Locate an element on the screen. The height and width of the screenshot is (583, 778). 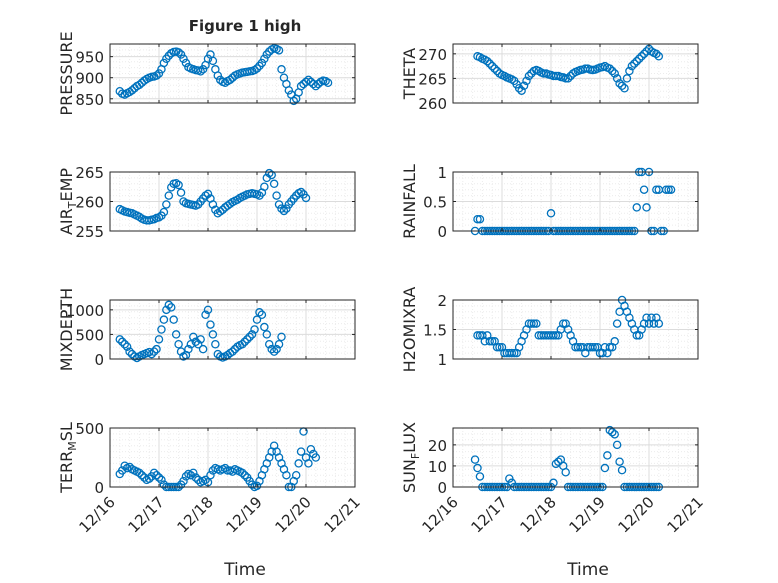
x-axis-label-right: Time is located at coordinates (587, 570).